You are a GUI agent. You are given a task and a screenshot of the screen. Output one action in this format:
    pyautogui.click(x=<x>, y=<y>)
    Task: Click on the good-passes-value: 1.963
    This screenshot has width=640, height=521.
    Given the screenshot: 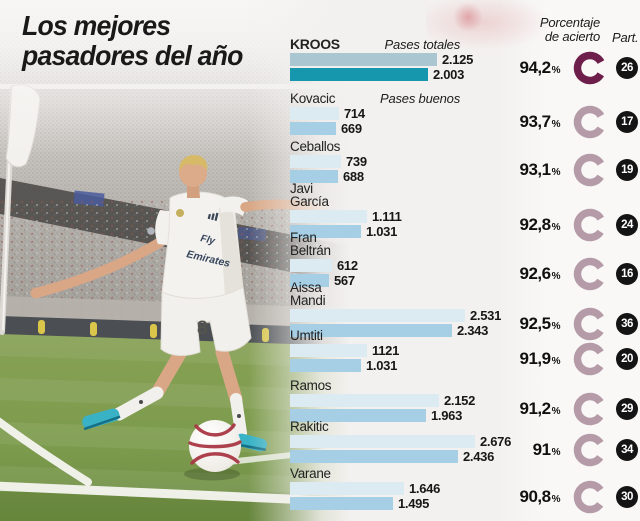 What is the action you would take?
    pyautogui.click(x=447, y=415)
    